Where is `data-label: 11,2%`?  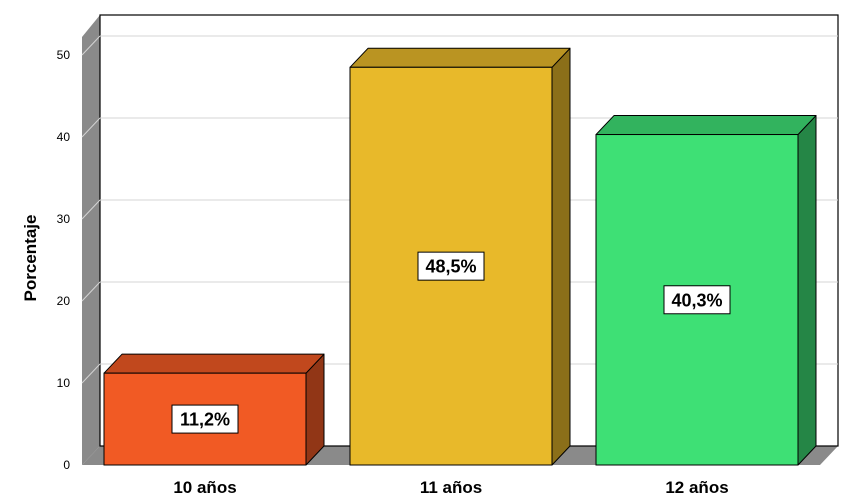
data-label: 11,2% is located at coordinates (205, 420).